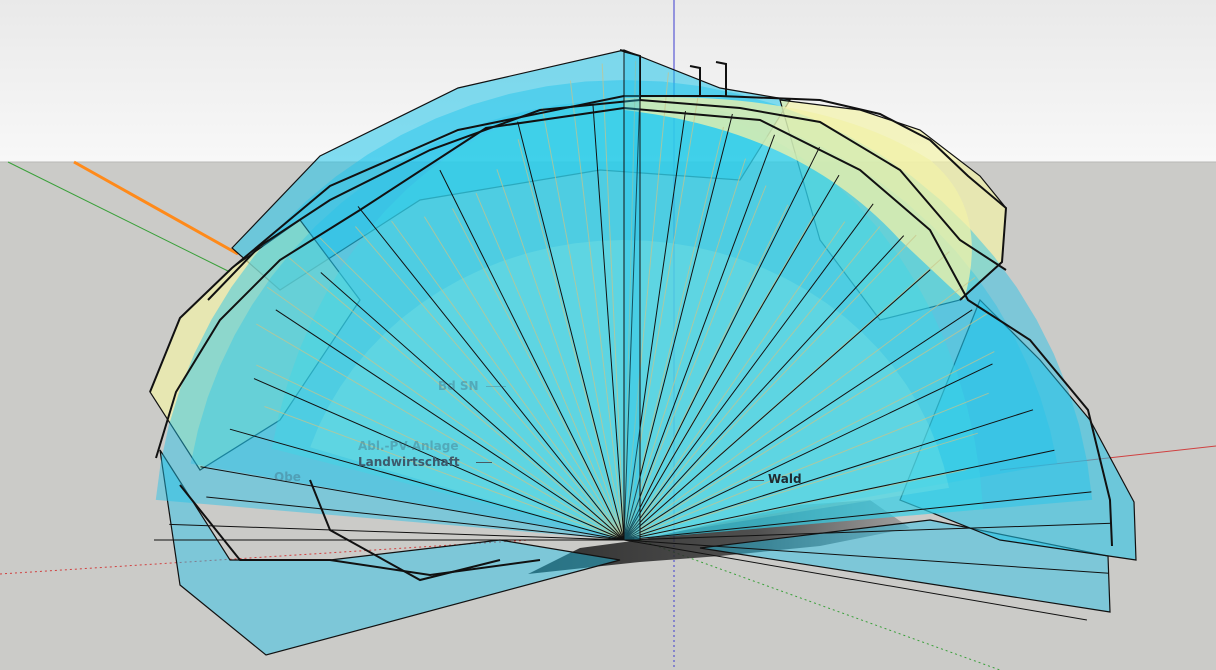 This screenshot has height=670, width=1216. I want to click on label-wald-leader, so click(756, 480).